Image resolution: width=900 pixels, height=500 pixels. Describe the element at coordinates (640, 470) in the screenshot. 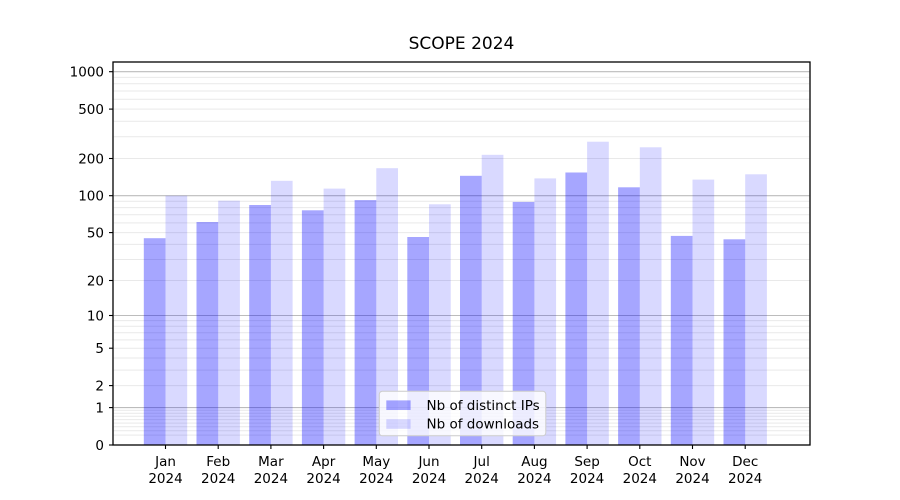

I see `x-tick-label: Oct 2024` at that location.